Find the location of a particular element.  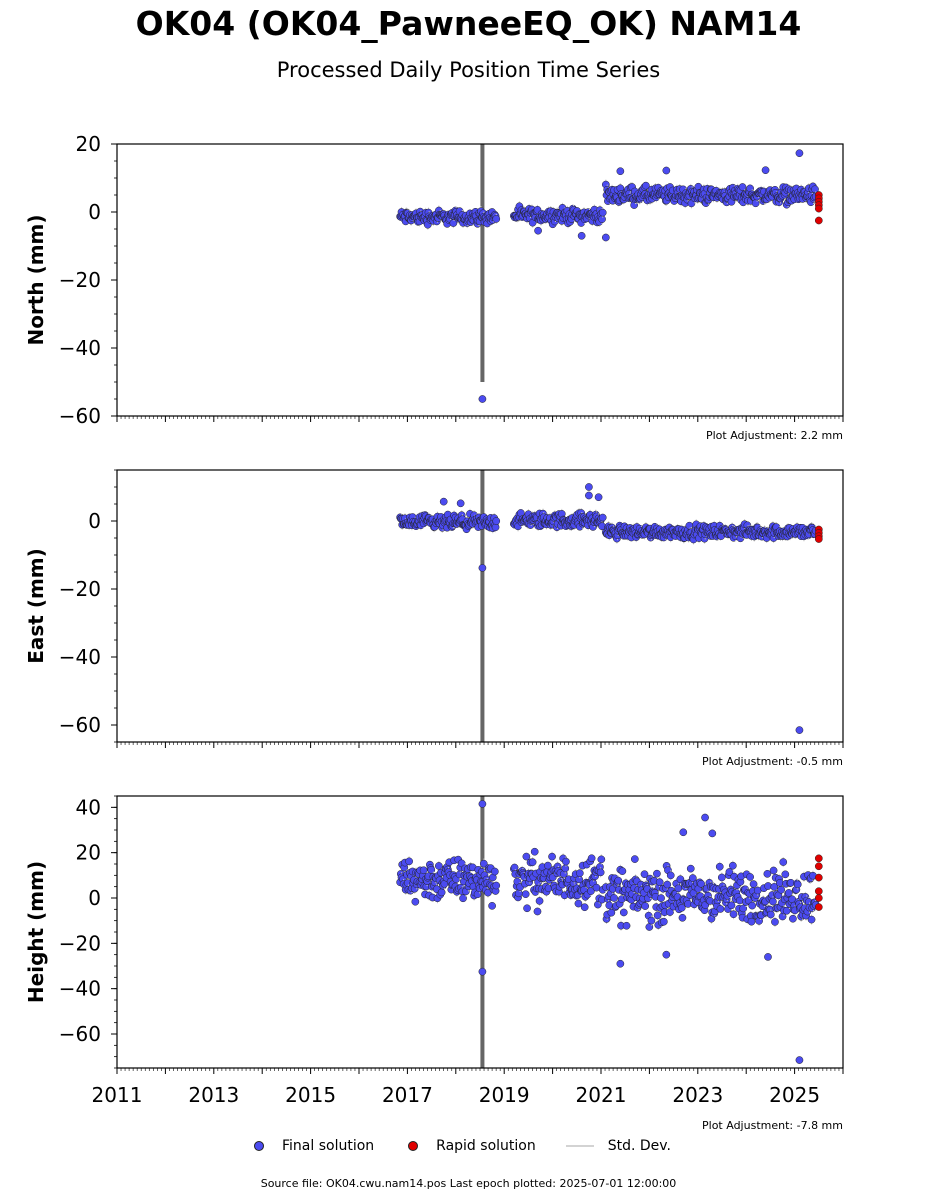

xtick-label: 2019 is located at coordinates (504, 1095).